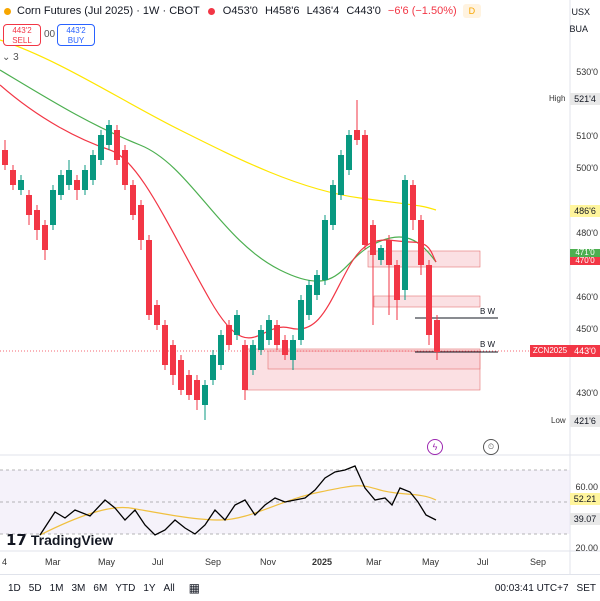 The image size is (600, 601). Describe the element at coordinates (586, 588) in the screenshot. I see `session-label: SET` at that location.